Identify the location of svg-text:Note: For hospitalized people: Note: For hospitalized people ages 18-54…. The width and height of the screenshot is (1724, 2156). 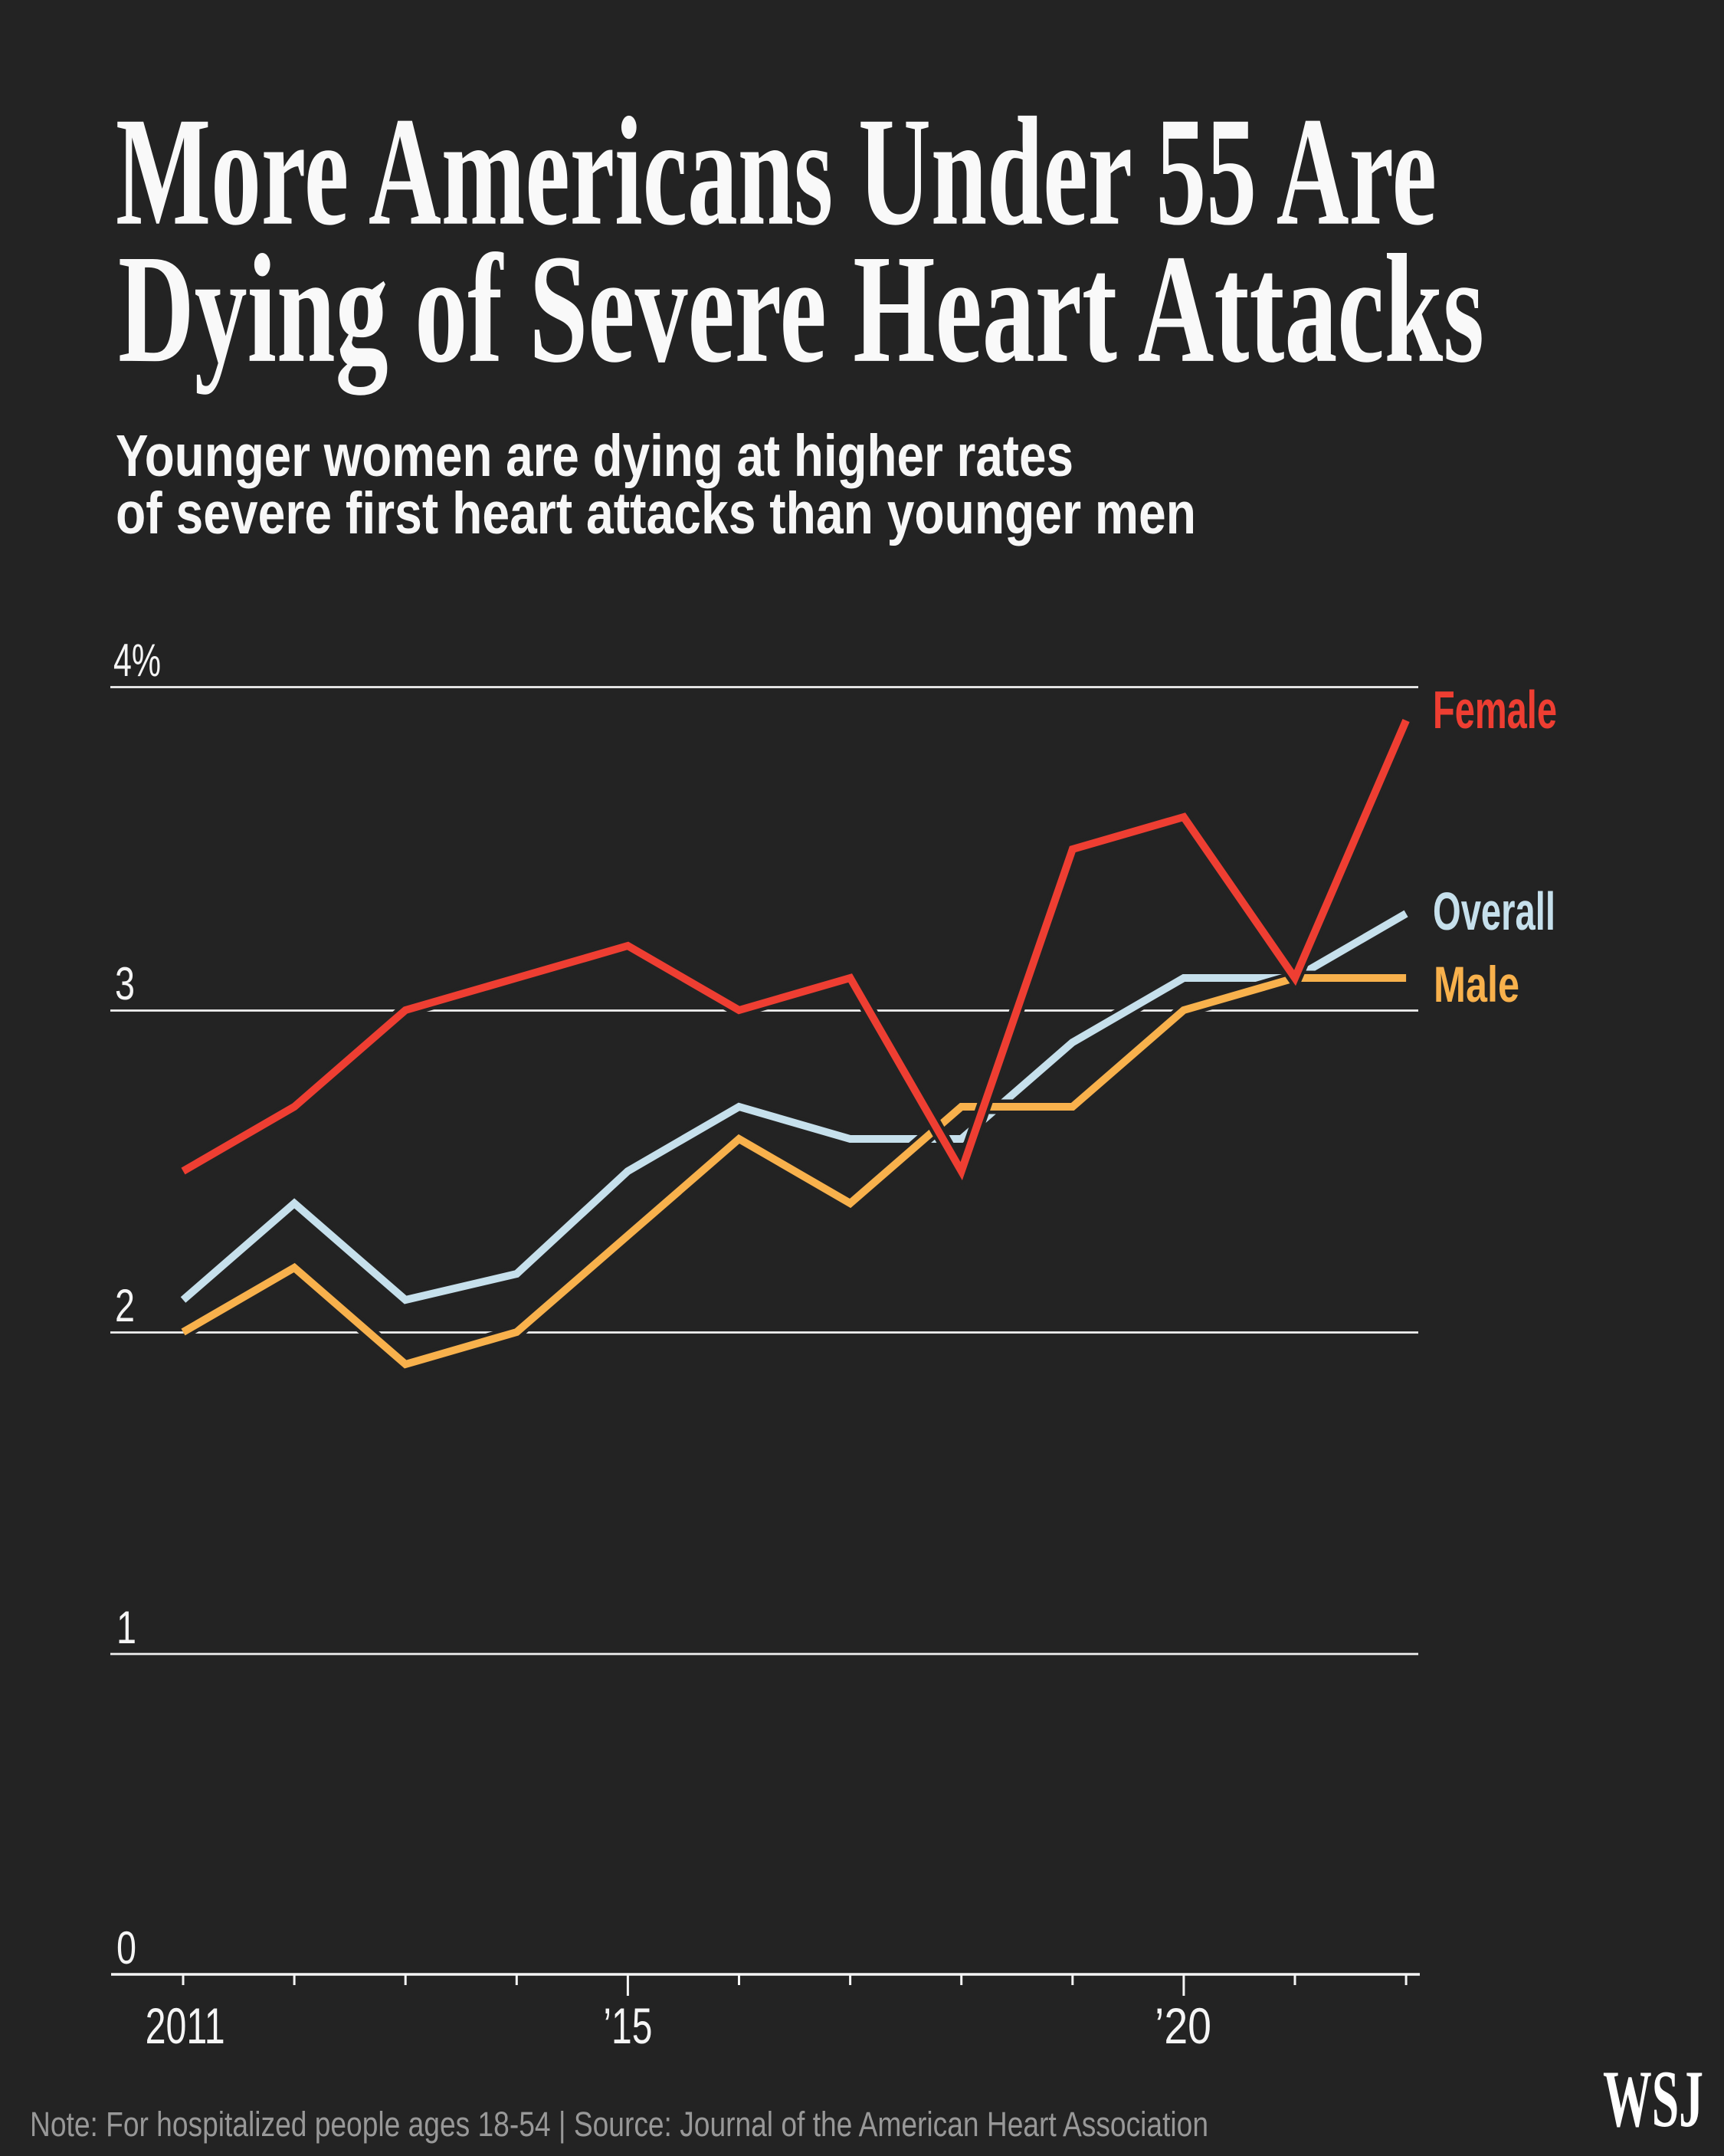
(619, 2124).